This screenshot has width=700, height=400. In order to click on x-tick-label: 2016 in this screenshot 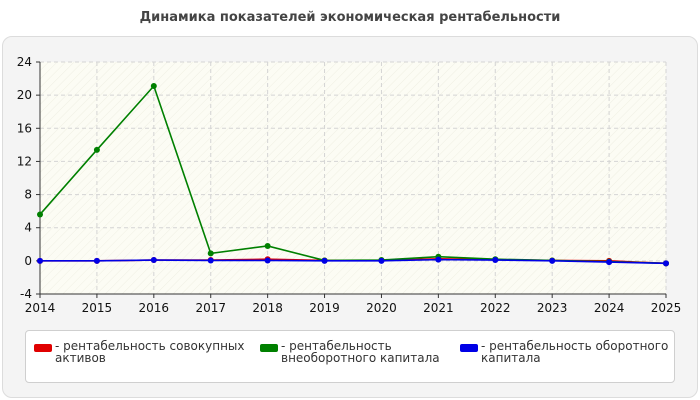, I will do `click(154, 308)`.